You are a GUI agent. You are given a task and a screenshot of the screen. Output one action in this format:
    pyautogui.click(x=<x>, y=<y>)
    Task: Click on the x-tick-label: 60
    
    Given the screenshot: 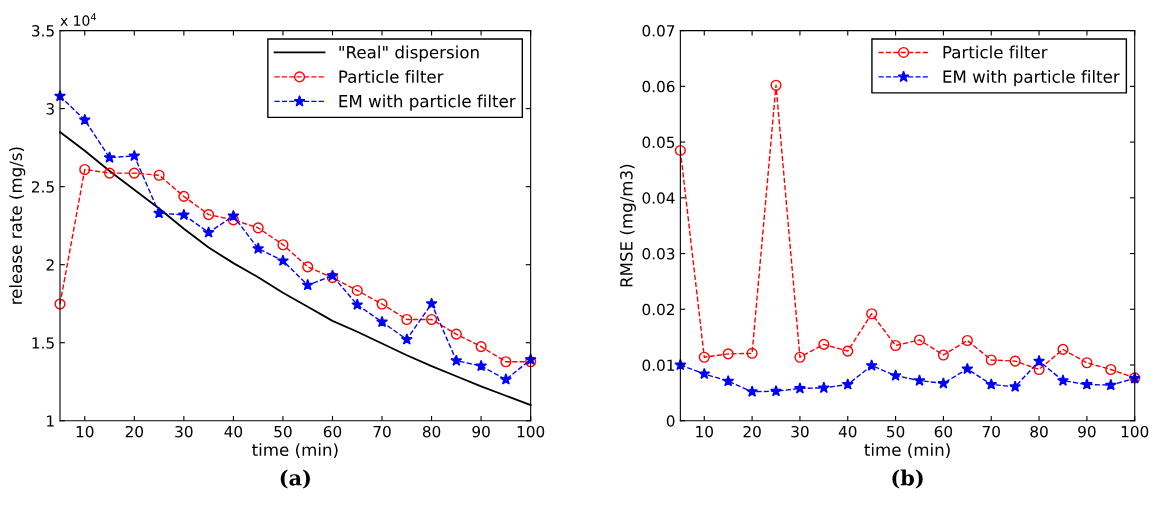 What is the action you would take?
    pyautogui.click(x=332, y=431)
    